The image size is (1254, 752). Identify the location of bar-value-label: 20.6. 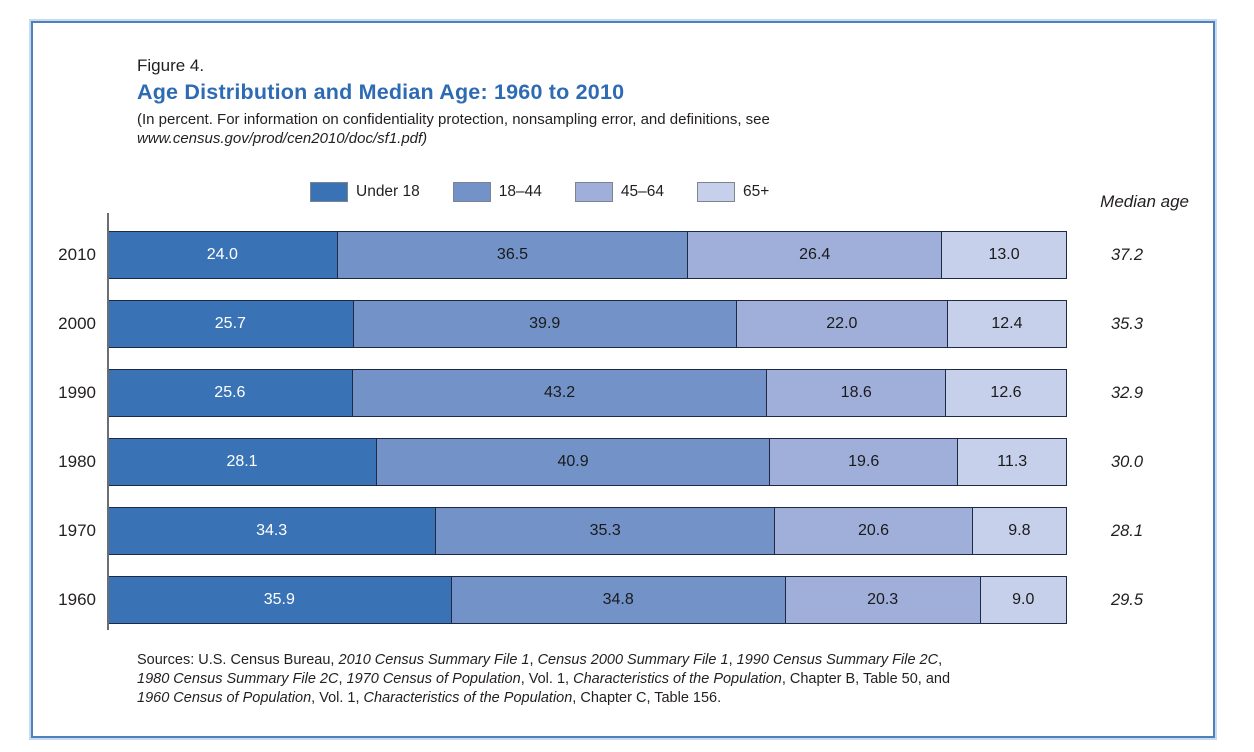
(873, 530).